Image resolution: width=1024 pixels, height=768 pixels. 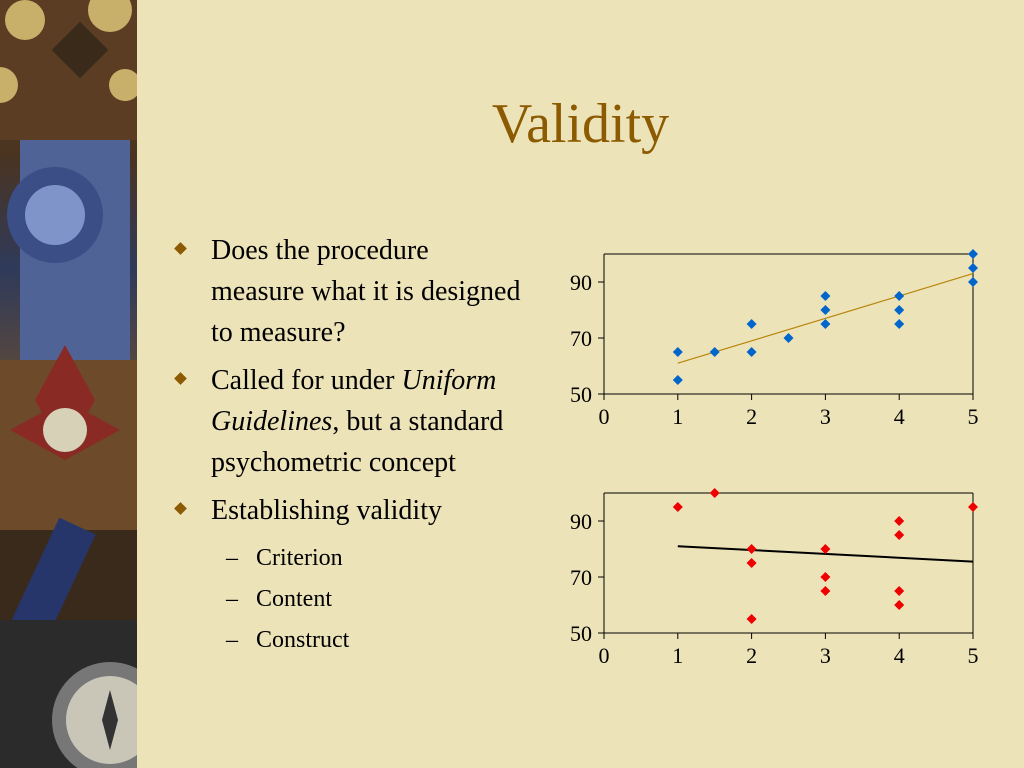 I want to click on sub-bullet-text: Construct, so click(x=303, y=640).